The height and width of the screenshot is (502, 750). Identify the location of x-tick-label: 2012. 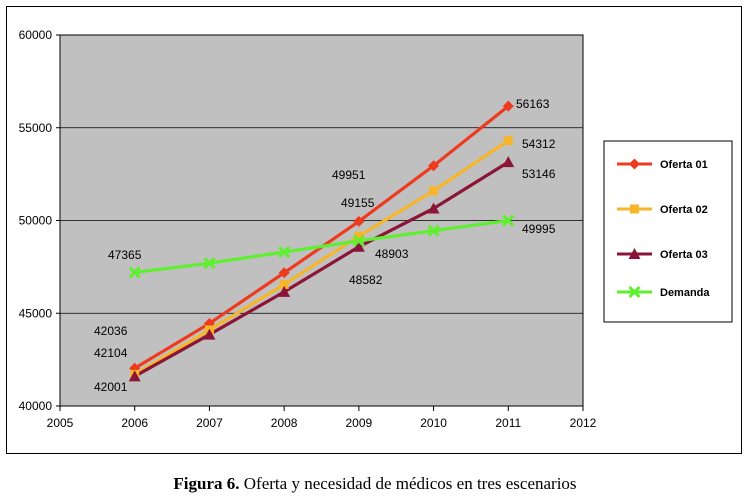
(583, 423).